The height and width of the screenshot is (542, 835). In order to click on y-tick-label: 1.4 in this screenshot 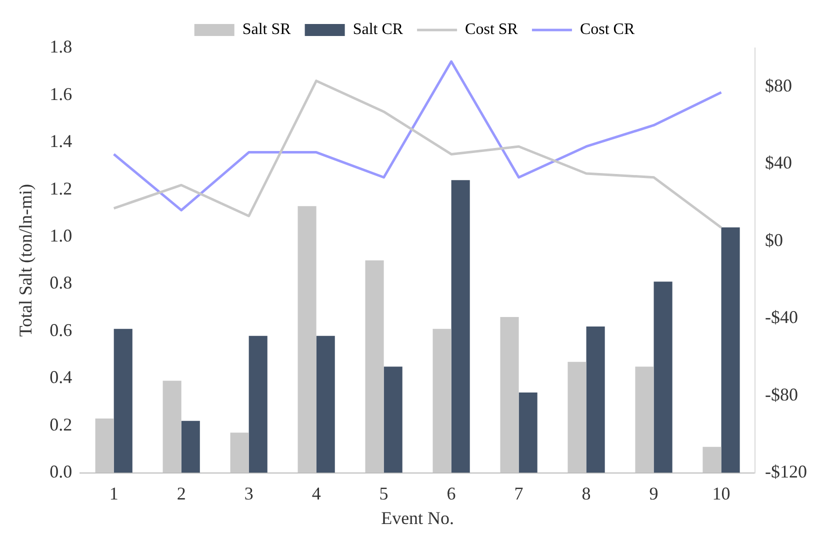, I will do `click(61, 141)`.